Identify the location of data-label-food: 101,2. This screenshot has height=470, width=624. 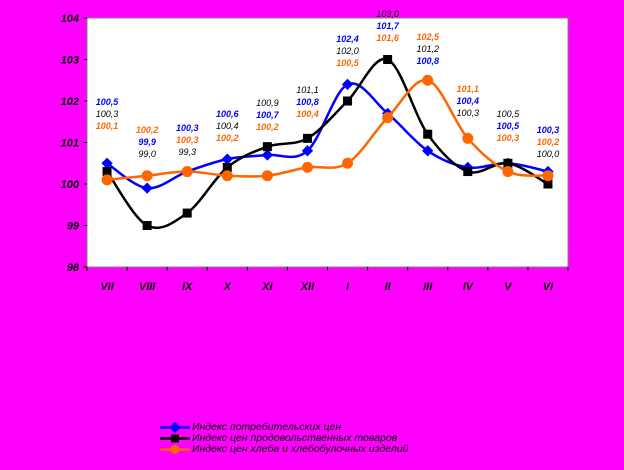
(427, 49).